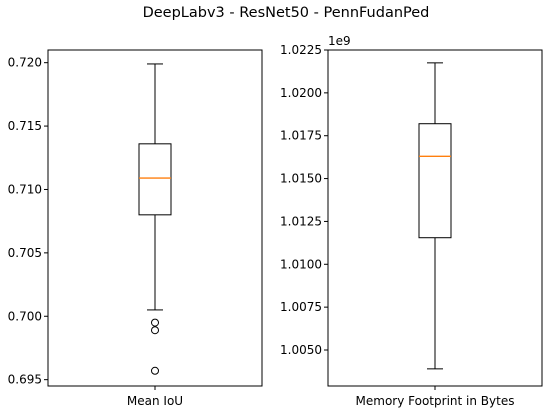 This screenshot has width=550, height=413. Describe the element at coordinates (301, 221) in the screenshot. I see `y-tick-label: 1.0125` at that location.